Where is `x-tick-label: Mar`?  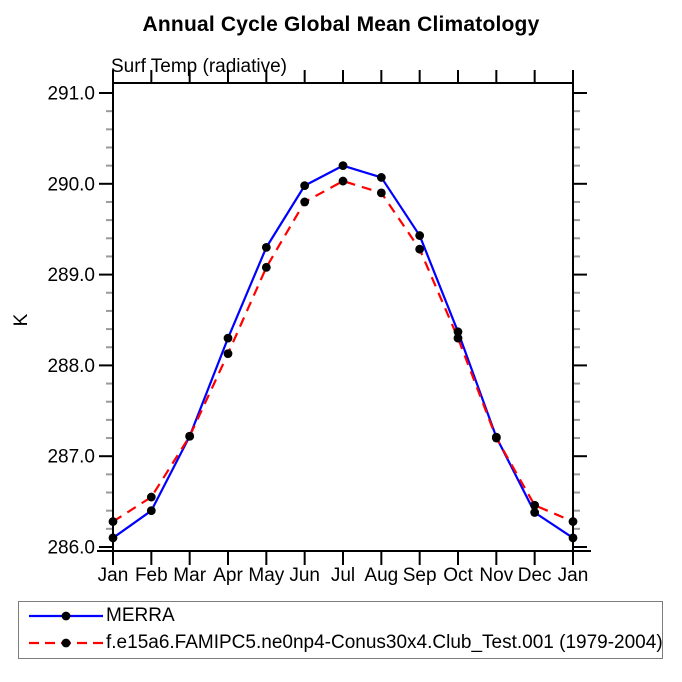 x-tick-label: Mar is located at coordinates (189, 575).